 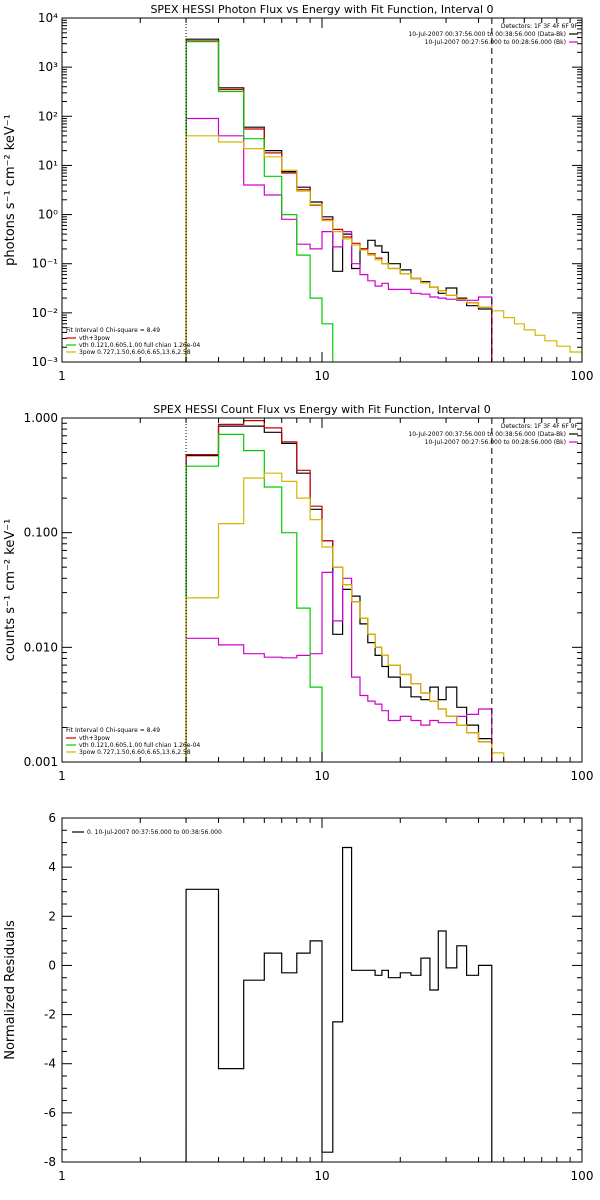 What do you see at coordinates (10, 190) in the screenshot?
I see `y-axis-label: photons s⁻¹ cm⁻² keV⁻¹` at bounding box center [10, 190].